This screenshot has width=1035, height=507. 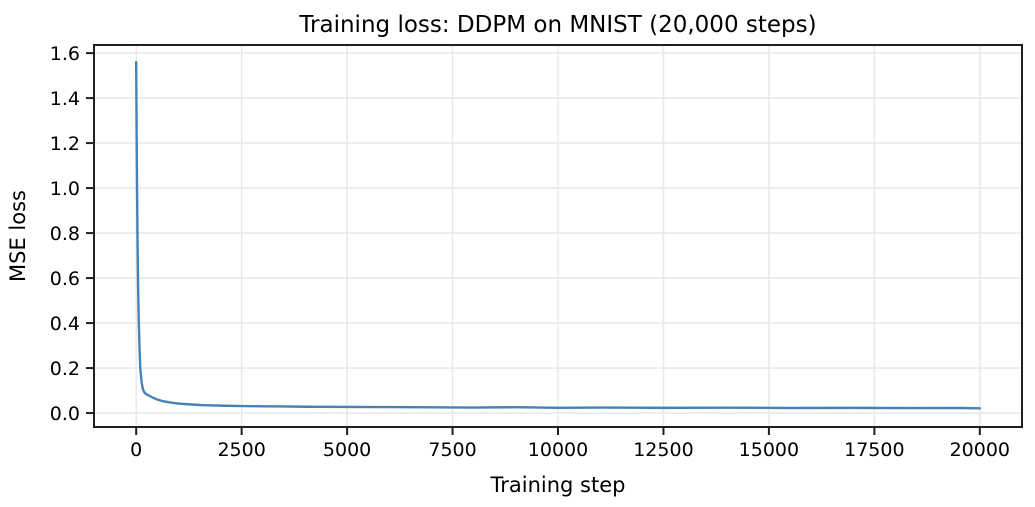 I want to click on y-tick-label: 1.0, so click(x=65, y=189).